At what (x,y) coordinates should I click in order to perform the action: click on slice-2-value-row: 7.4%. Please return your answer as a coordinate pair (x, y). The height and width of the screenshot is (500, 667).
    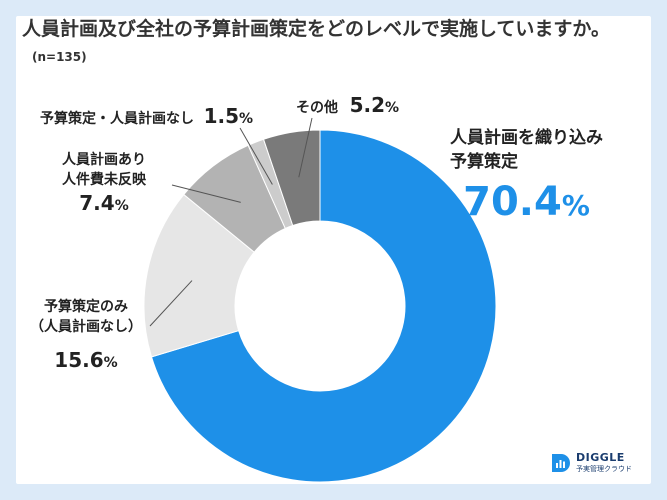
    Looking at the image, I should click on (104, 204).